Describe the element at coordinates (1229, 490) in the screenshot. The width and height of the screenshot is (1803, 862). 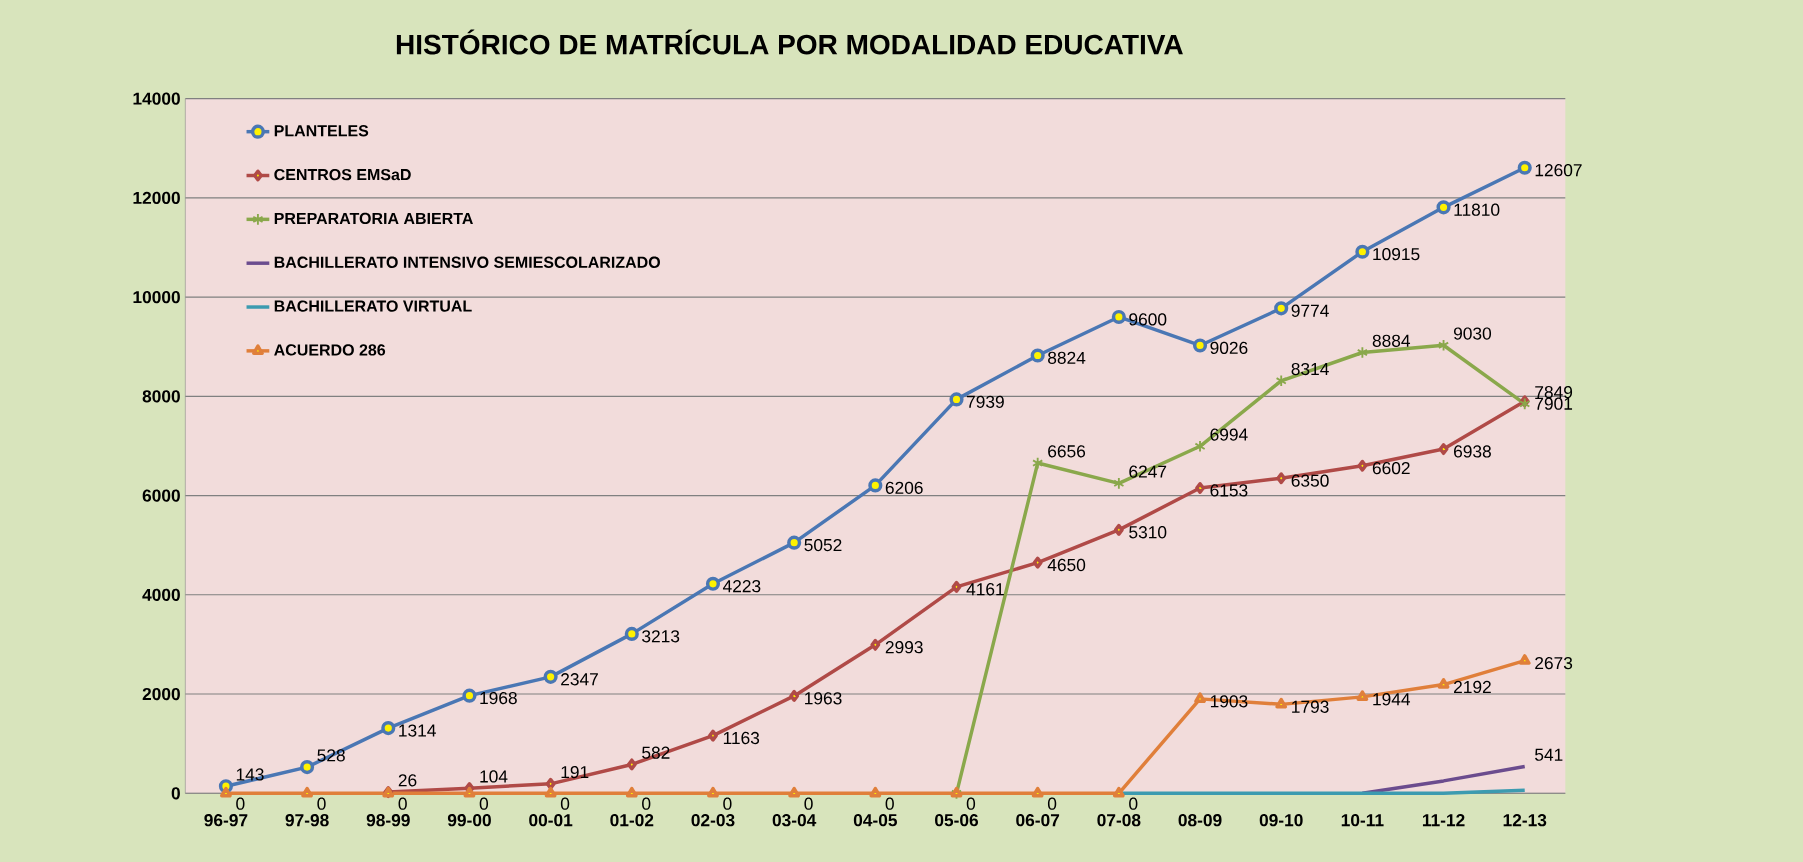
I see `data-label: 6153` at that location.